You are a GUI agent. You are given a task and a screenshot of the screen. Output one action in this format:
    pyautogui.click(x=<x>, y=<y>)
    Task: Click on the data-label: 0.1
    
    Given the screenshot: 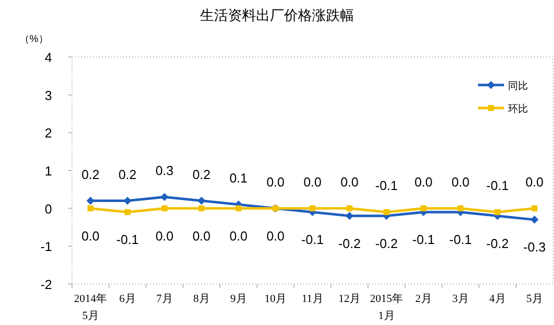 What is the action you would take?
    pyautogui.click(x=238, y=178)
    